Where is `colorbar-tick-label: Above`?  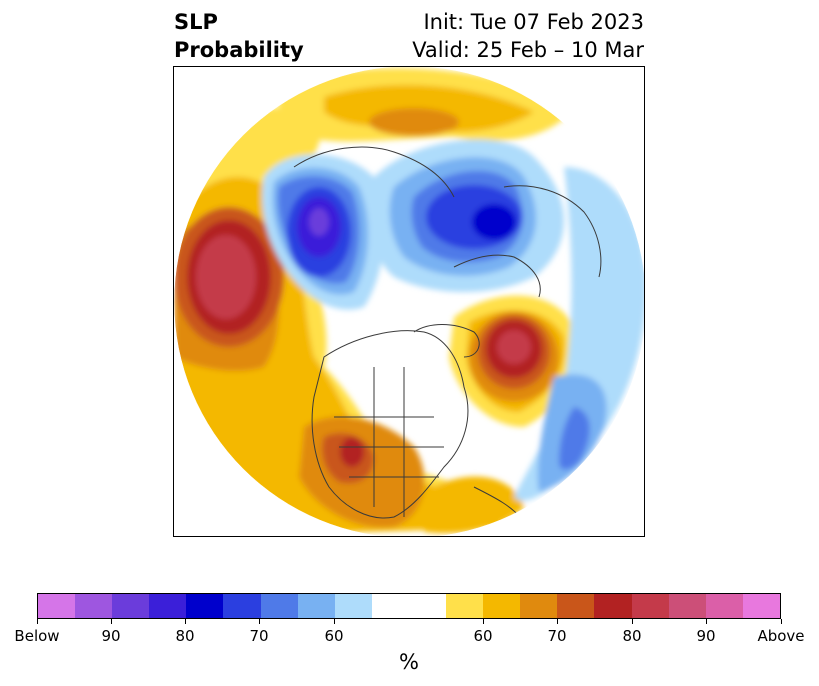
colorbar-tick-label: Above is located at coordinates (781, 636).